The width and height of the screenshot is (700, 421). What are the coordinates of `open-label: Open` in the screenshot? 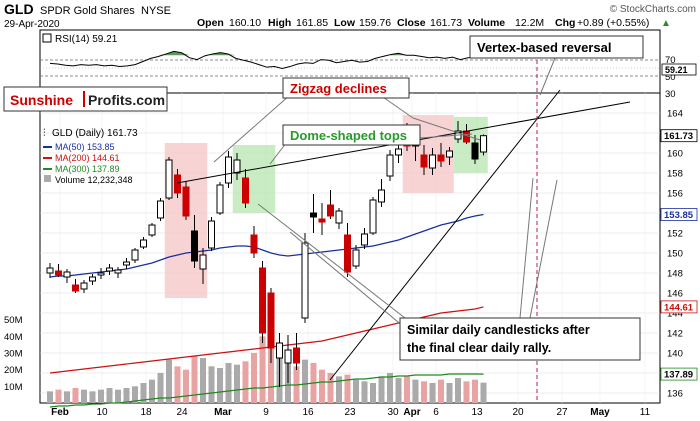 It's located at (210, 23).